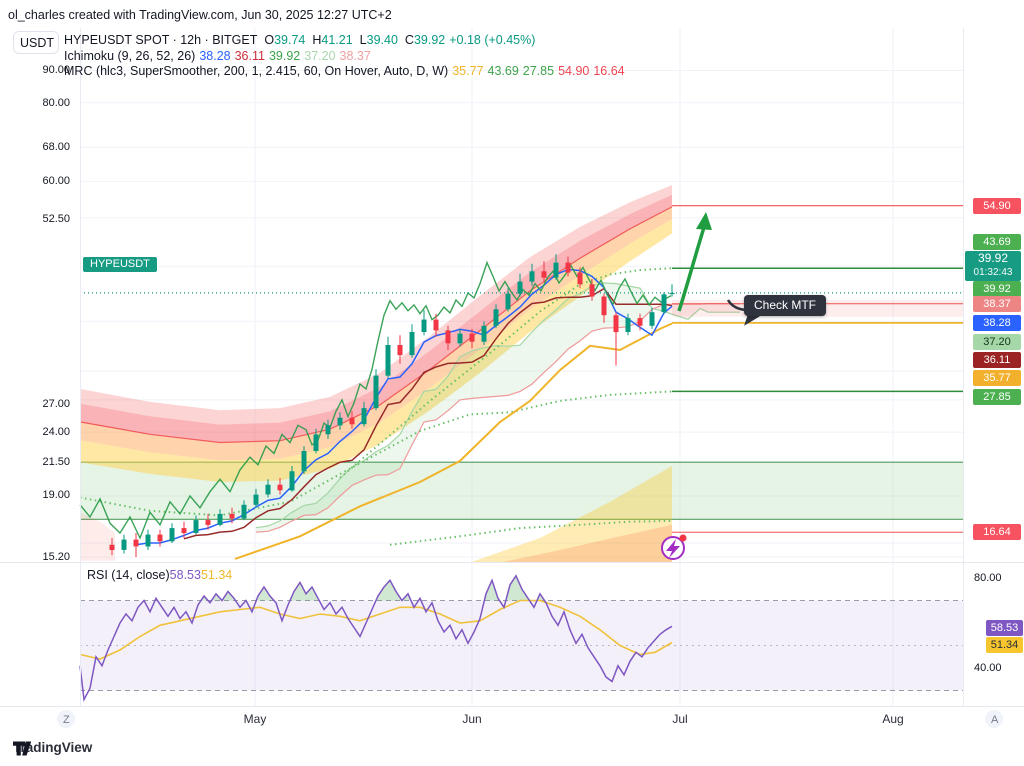  I want to click on price-scale-label: 36.11, so click(997, 360).